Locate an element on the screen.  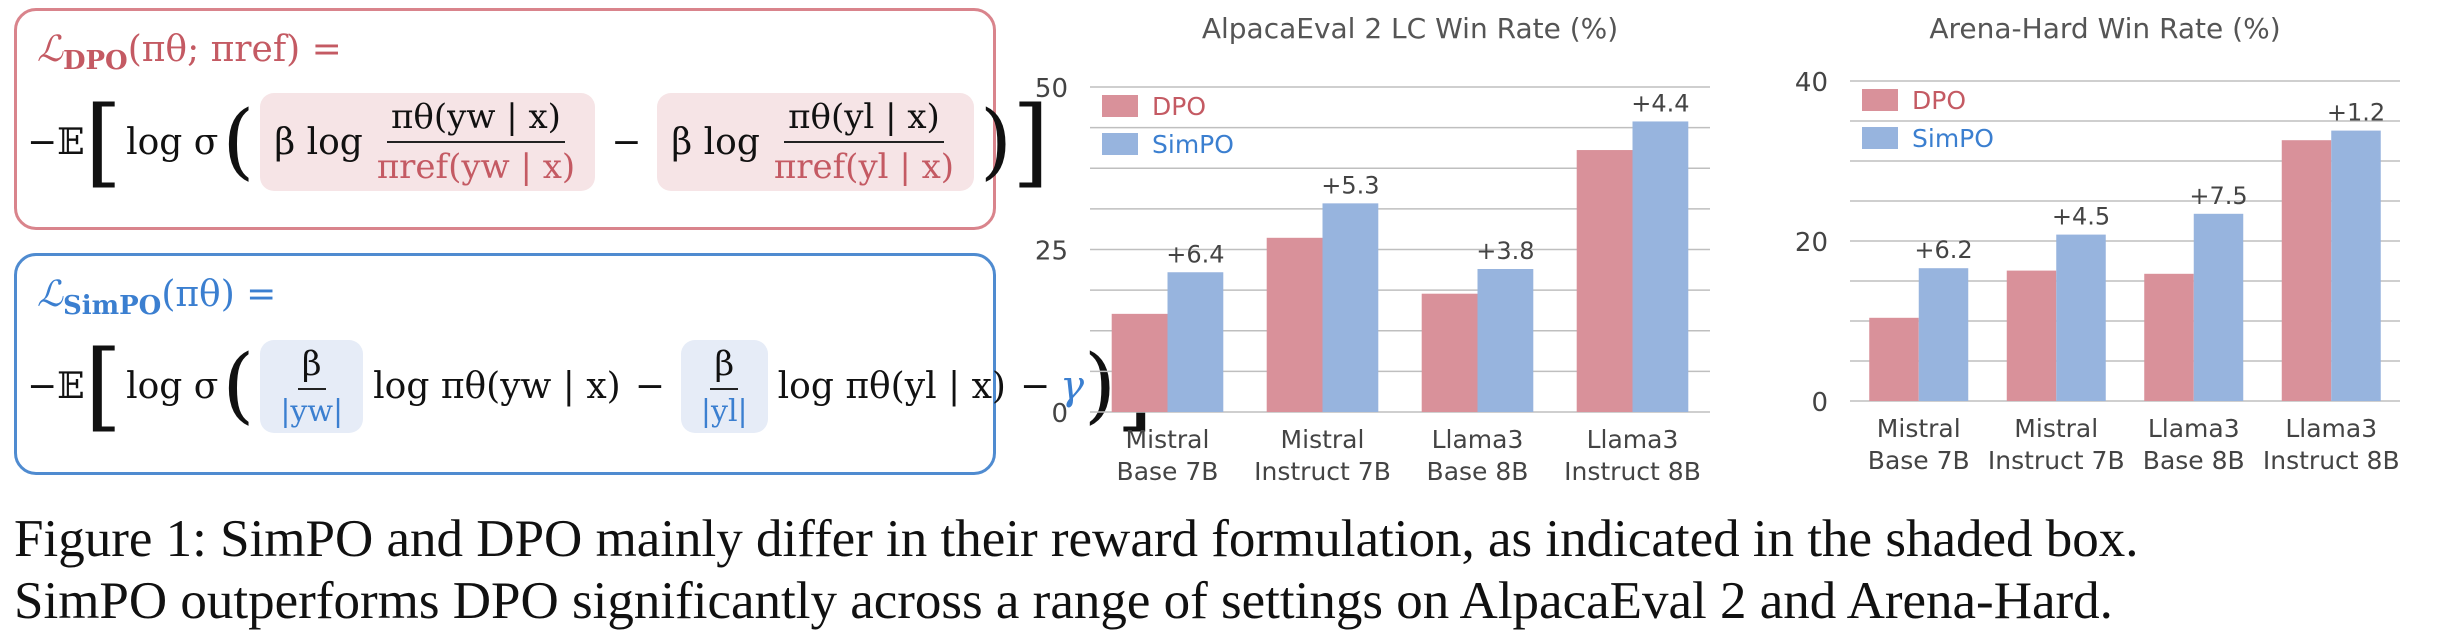
simpo-norm-rejected-den: |yl| is located at coordinates (724, 411).